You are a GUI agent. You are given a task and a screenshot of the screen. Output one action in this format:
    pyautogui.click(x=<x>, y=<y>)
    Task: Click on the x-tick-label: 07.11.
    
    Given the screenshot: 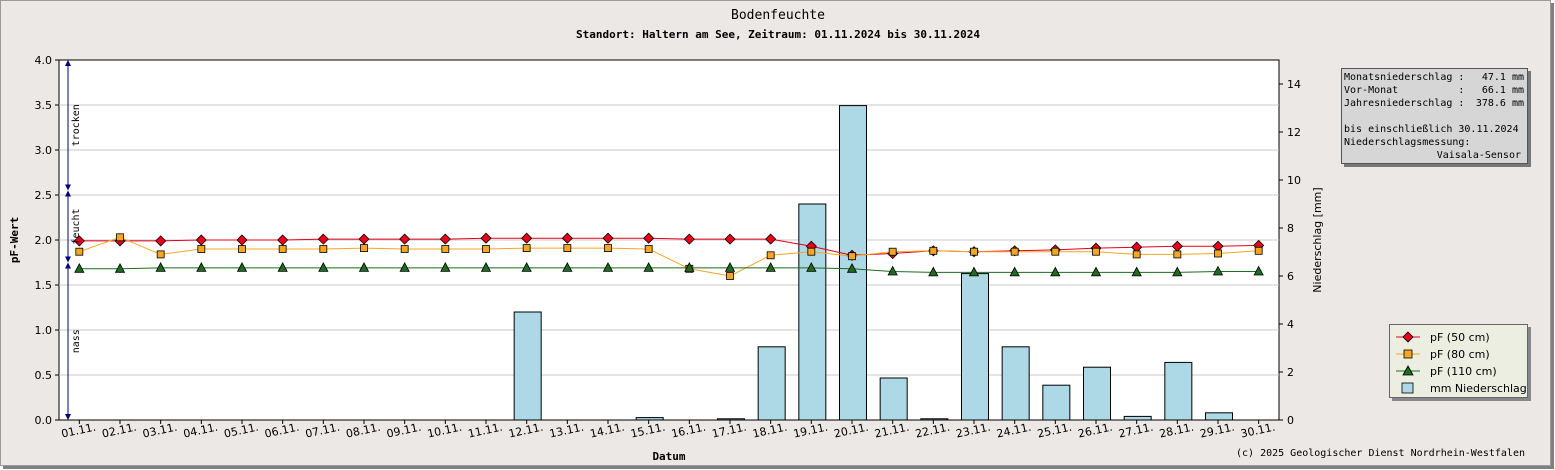 What is the action you would take?
    pyautogui.click(x=322, y=431)
    